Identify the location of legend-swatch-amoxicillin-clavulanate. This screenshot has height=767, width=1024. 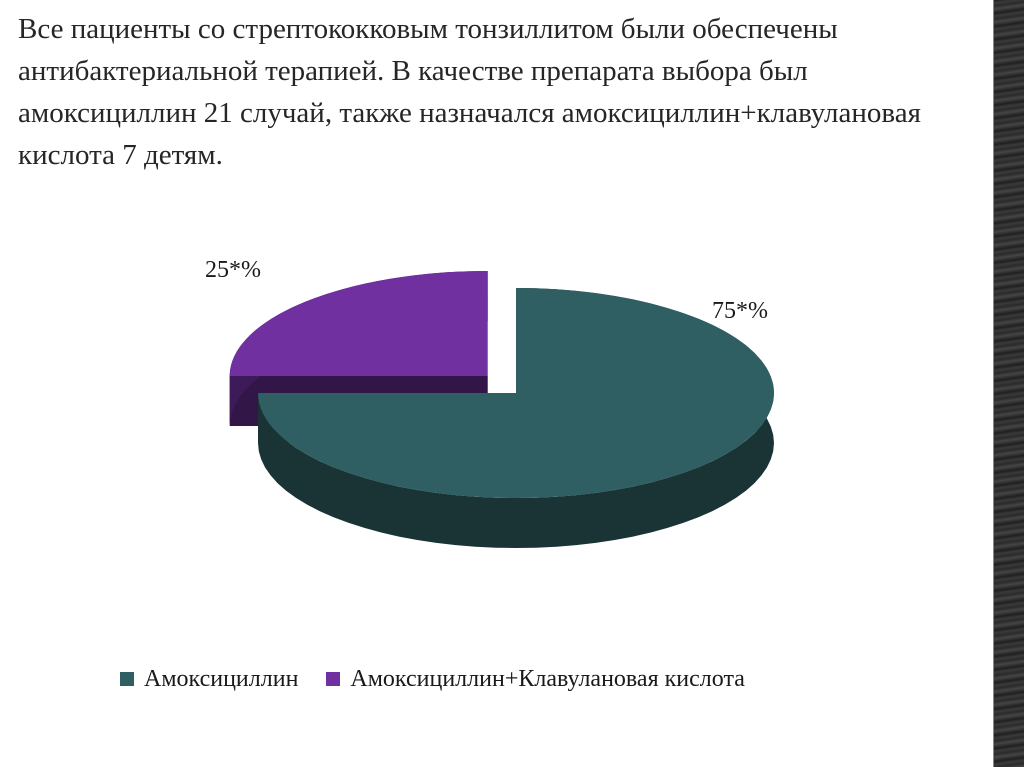
(333, 679).